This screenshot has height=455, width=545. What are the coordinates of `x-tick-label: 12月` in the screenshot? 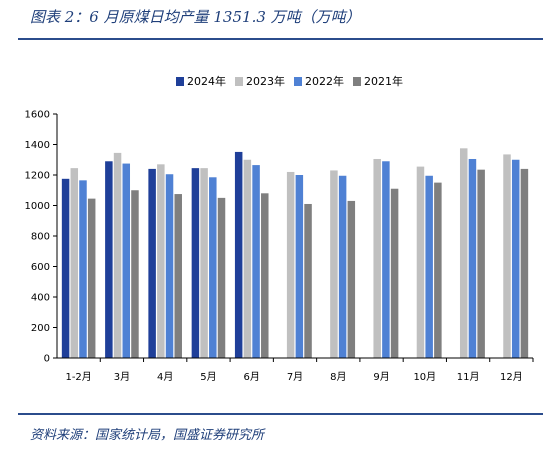 It's located at (511, 377).